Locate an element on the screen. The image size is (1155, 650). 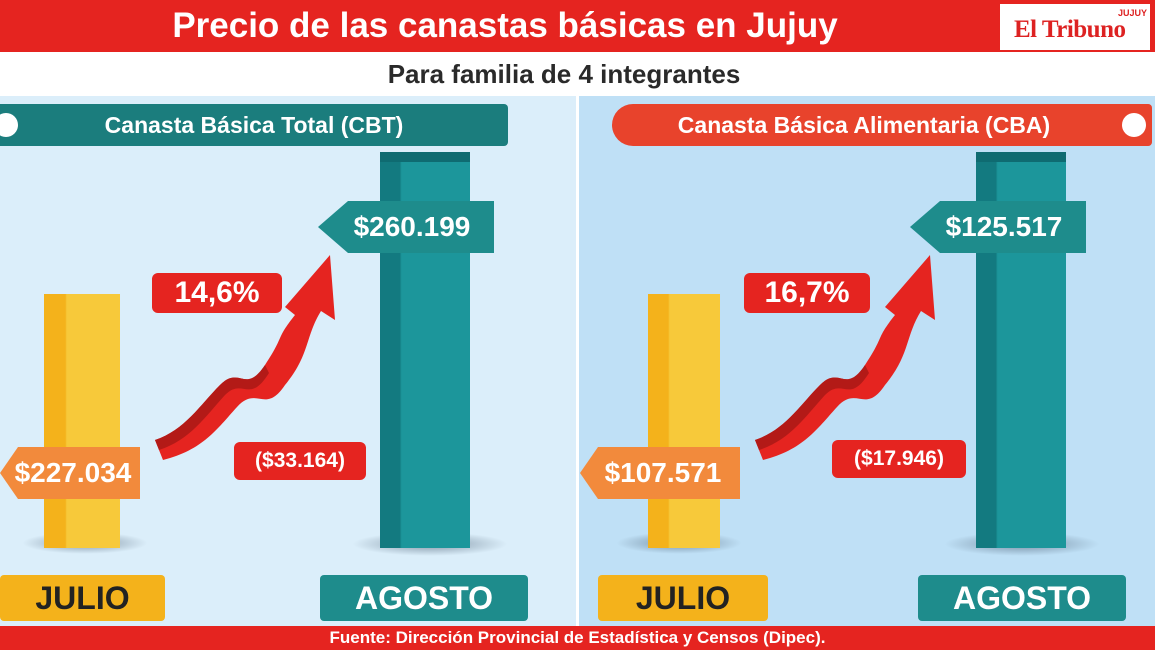
logo-text: El Tribuno is located at coordinates (1070, 29).